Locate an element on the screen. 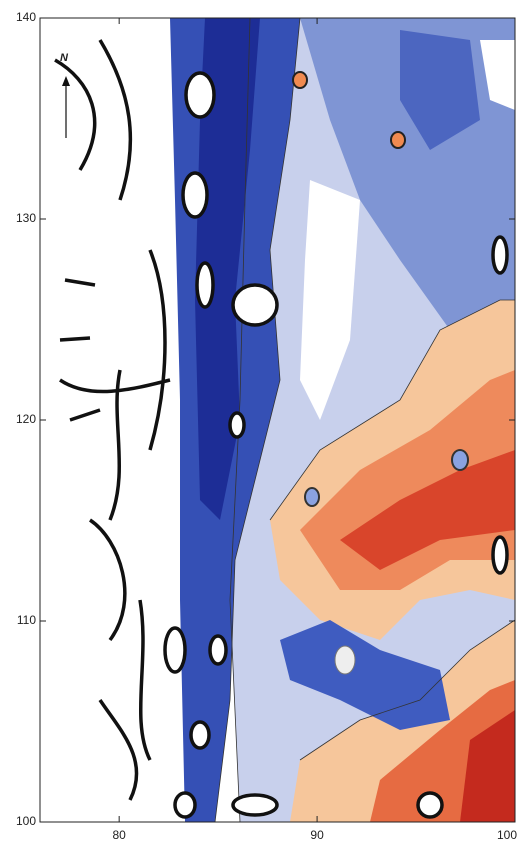  y-tick-label: 140 is located at coordinates (26, 17).